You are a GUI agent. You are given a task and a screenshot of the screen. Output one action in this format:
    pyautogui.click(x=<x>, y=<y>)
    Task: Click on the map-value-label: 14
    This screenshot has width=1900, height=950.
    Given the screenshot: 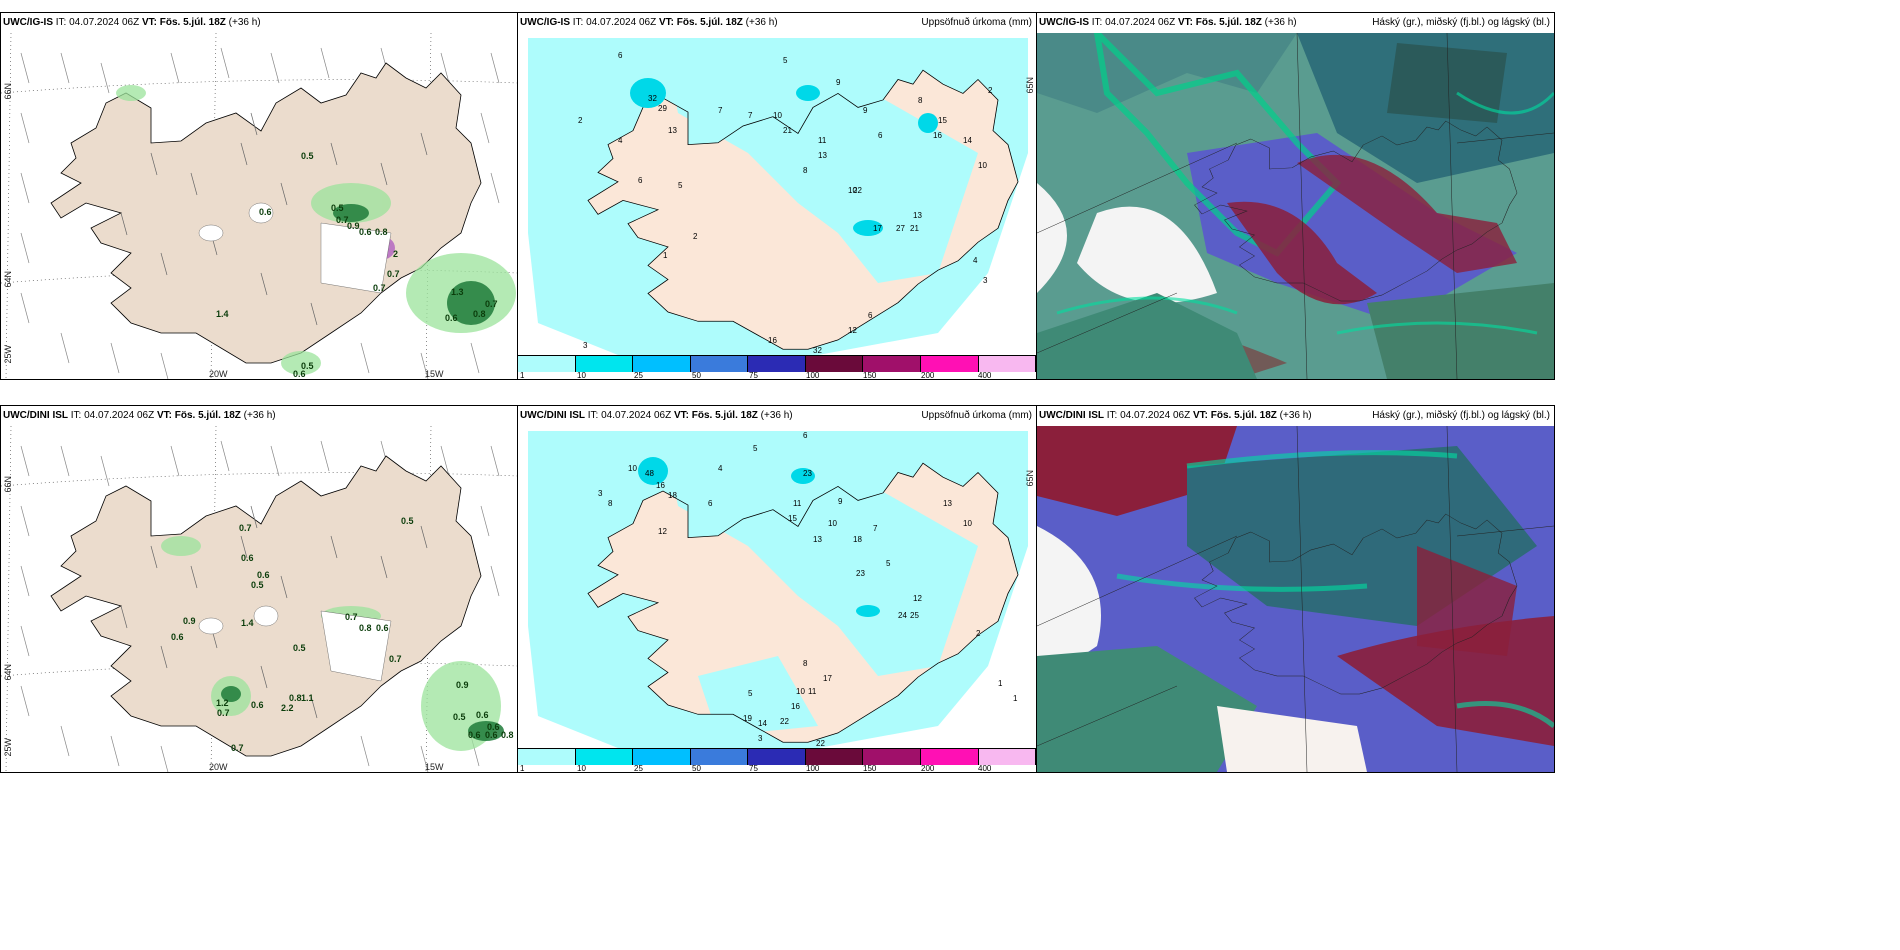 What is the action you would take?
    pyautogui.click(x=967, y=140)
    